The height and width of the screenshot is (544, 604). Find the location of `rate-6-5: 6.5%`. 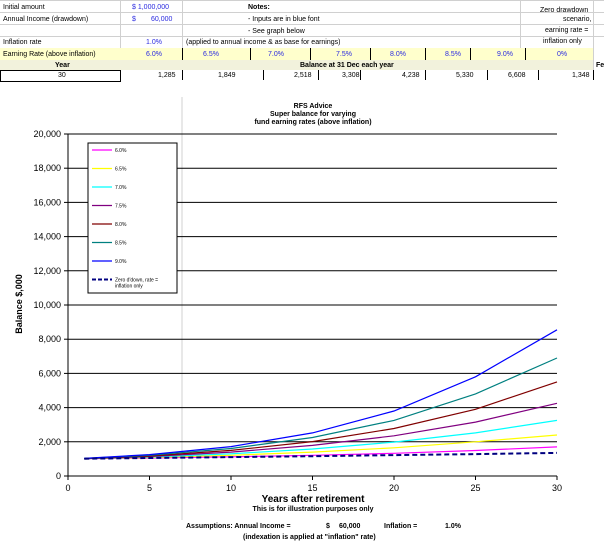

rate-6-5: 6.5% is located at coordinates (211, 54).